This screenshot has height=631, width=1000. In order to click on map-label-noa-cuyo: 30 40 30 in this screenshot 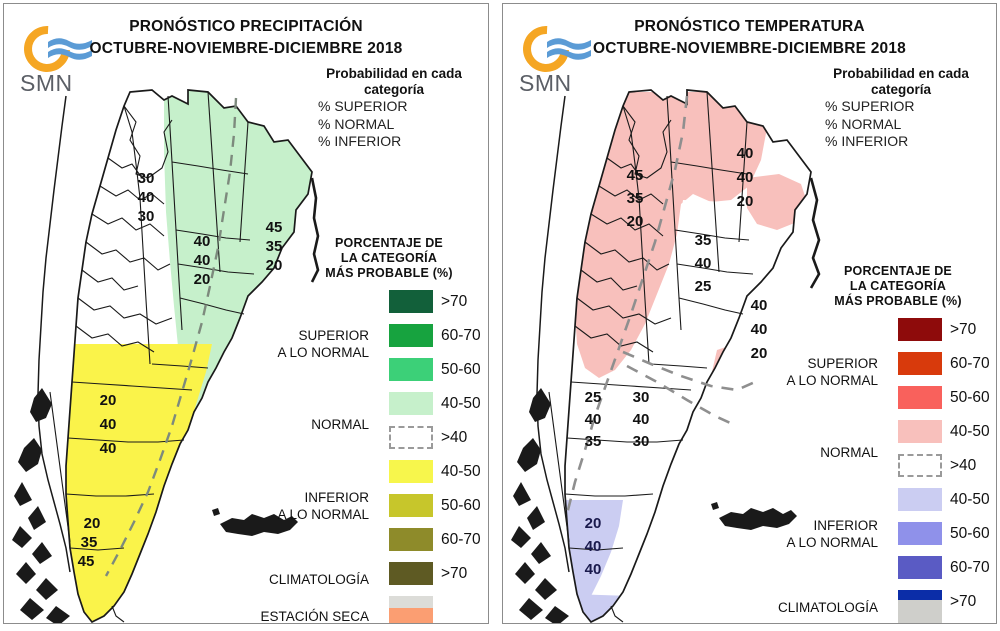, I will do `click(146, 197)`.